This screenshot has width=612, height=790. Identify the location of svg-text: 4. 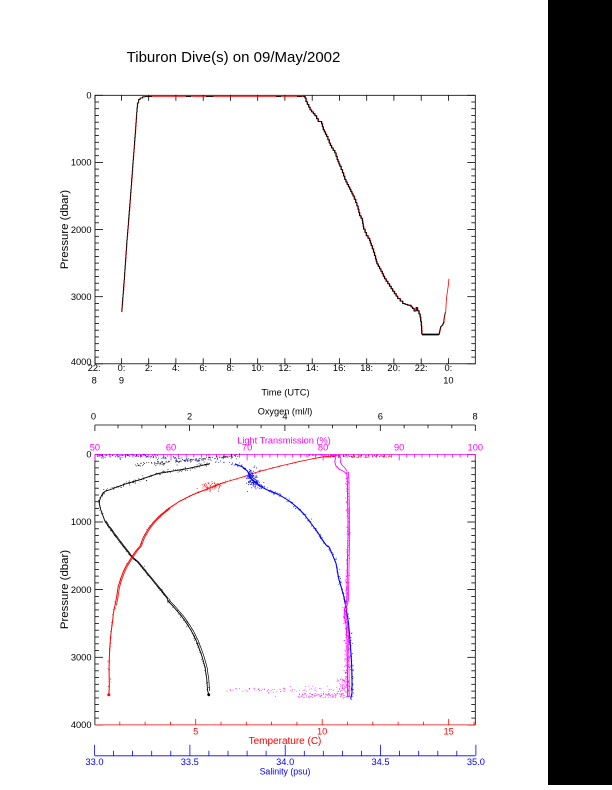
(284, 417).